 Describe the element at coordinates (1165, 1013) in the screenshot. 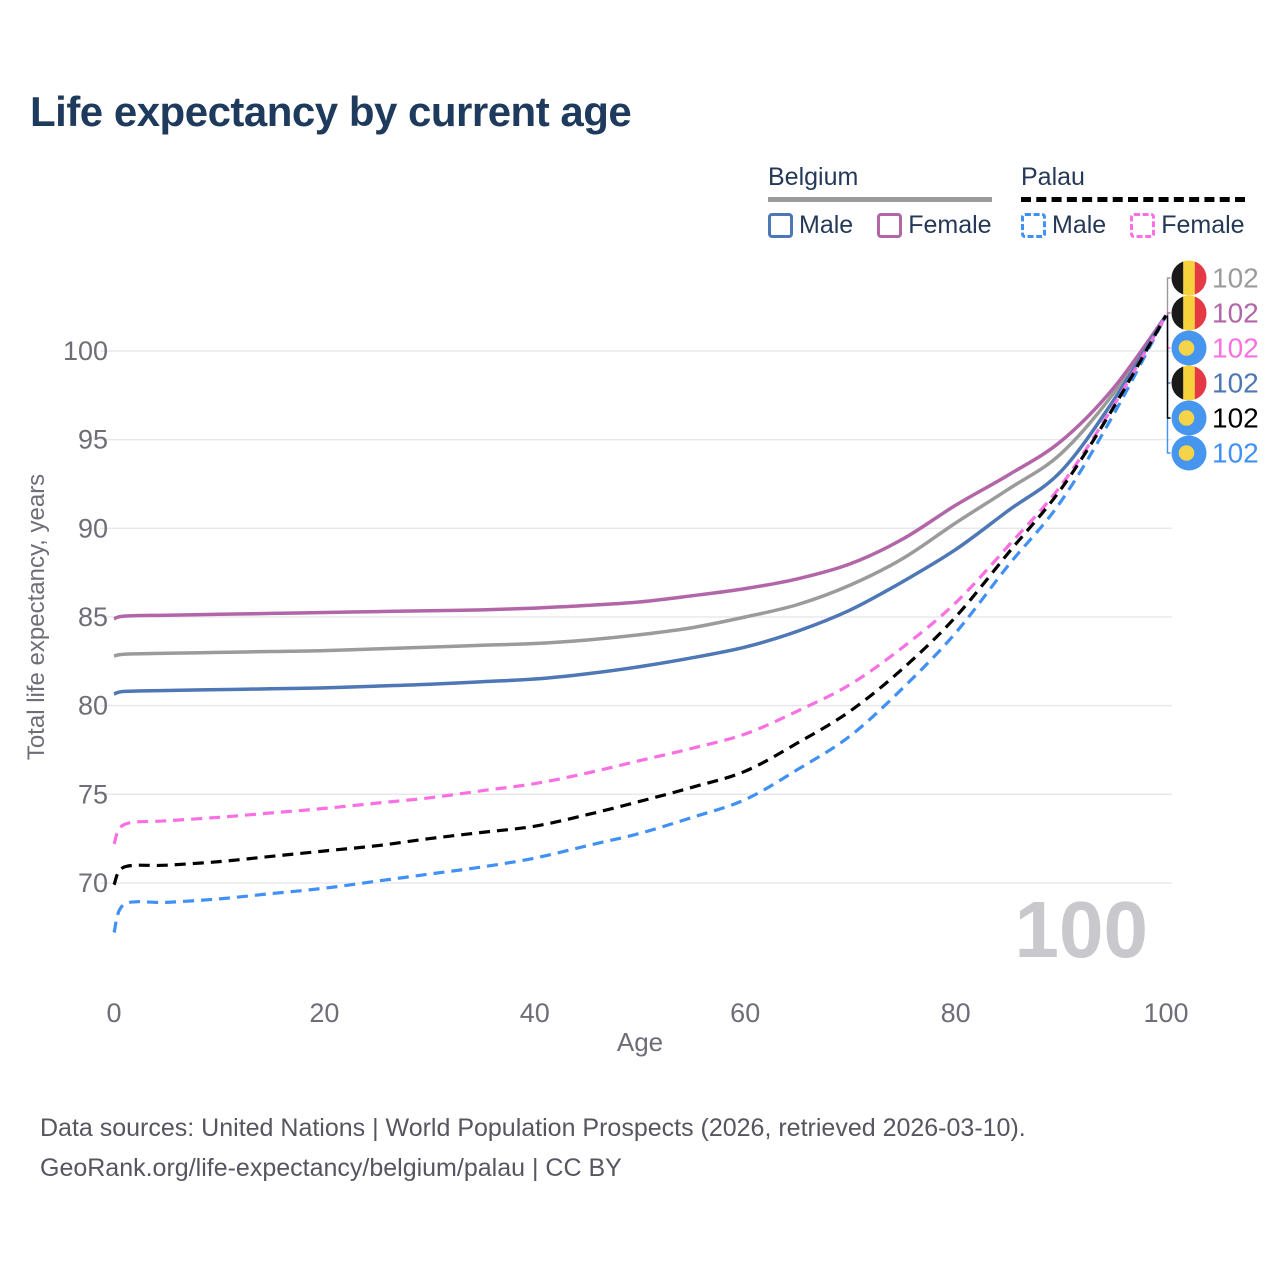

I see `x-tick-label-100: 100` at that location.